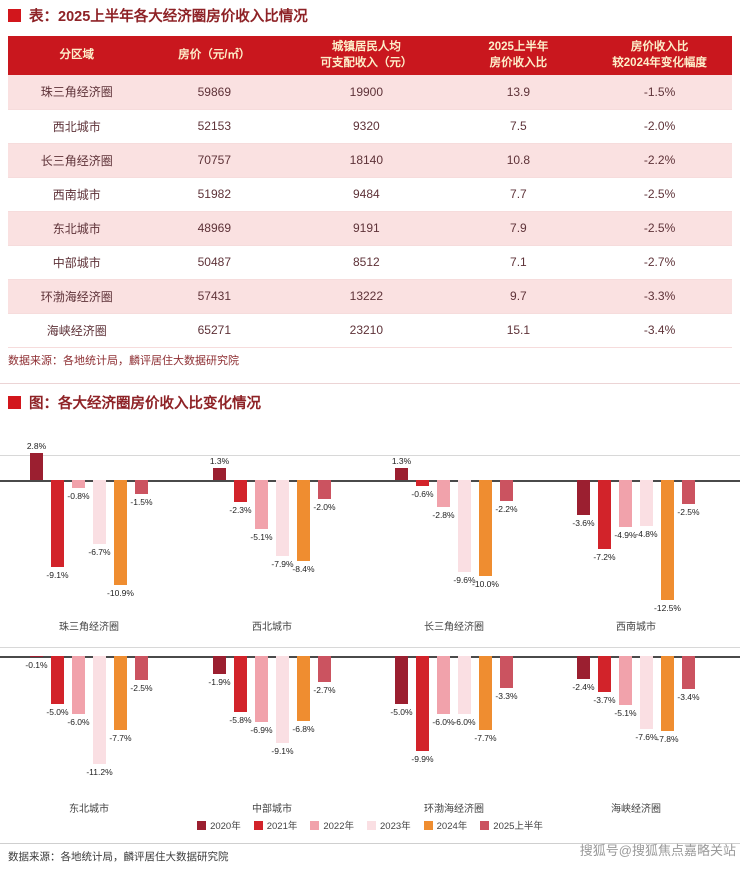  Describe the element at coordinates (120, 738) in the screenshot. I see `bar-value-label: -7.7%` at that location.